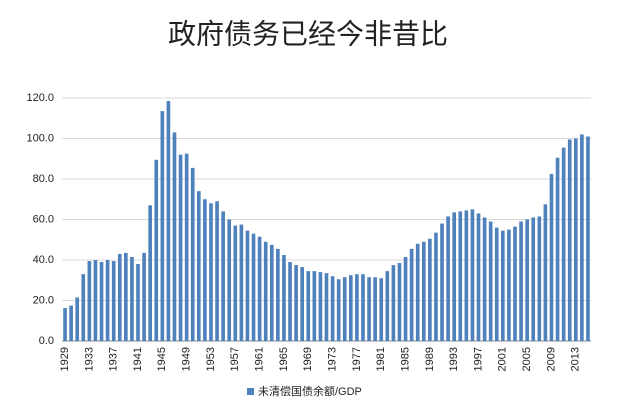 This screenshot has width=617, height=414. Describe the element at coordinates (65, 359) in the screenshot. I see `x-tick-label: 1929` at that location.